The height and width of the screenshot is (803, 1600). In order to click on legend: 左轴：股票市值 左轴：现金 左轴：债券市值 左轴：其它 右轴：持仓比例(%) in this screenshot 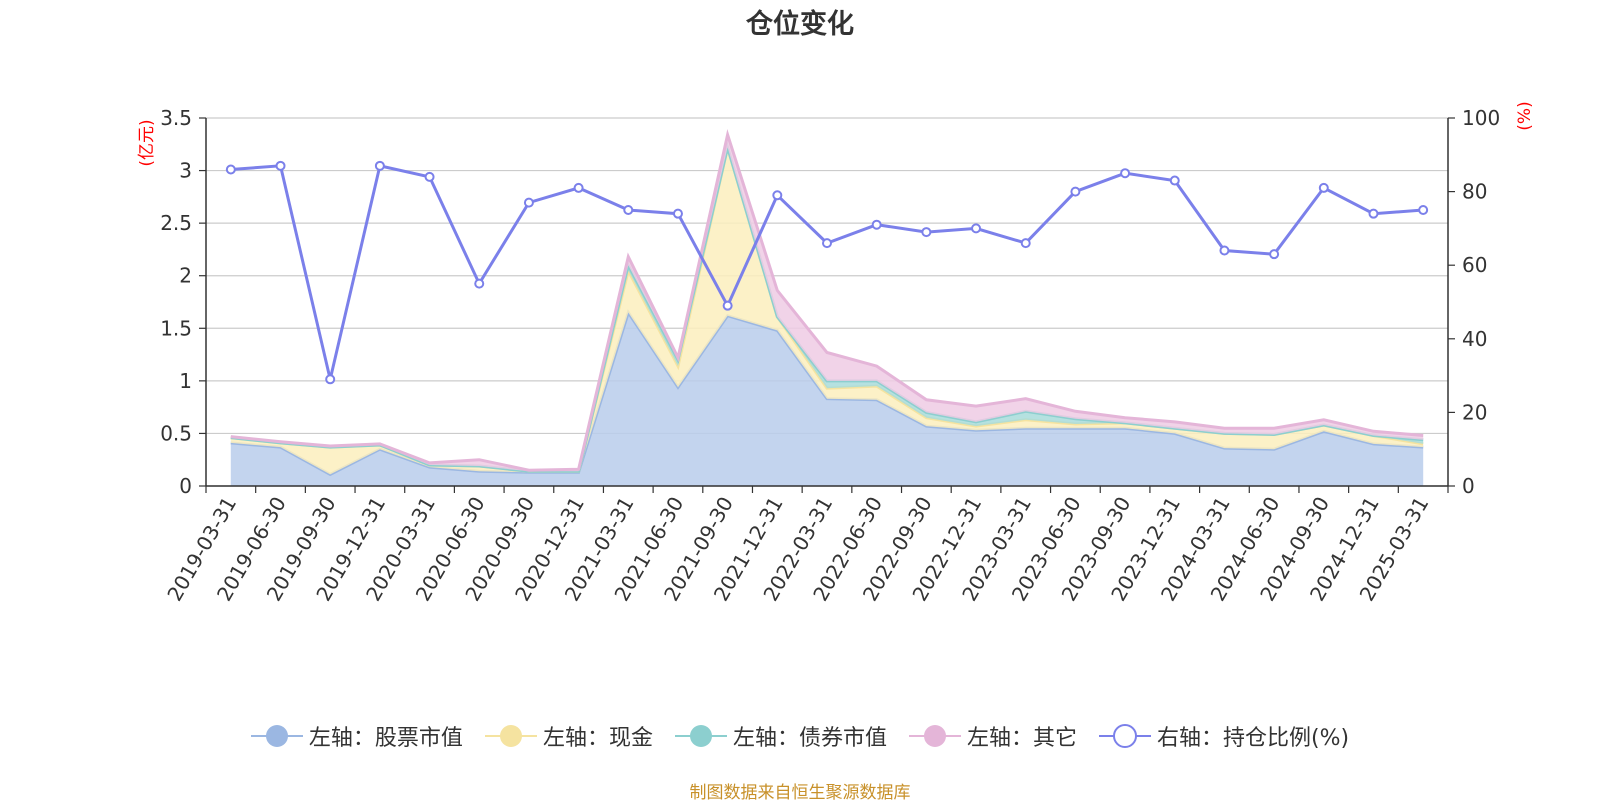, I will do `click(800, 736)`.